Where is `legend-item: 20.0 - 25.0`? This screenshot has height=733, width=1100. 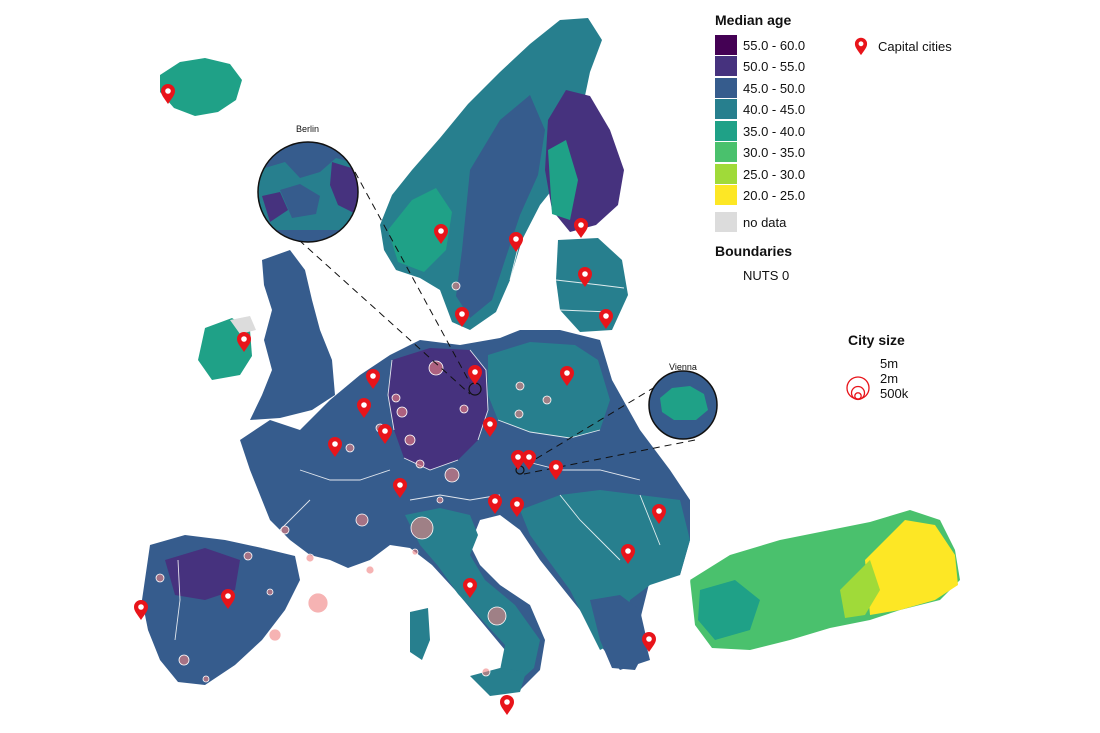 legend-item: 20.0 - 25.0 is located at coordinates (760, 195).